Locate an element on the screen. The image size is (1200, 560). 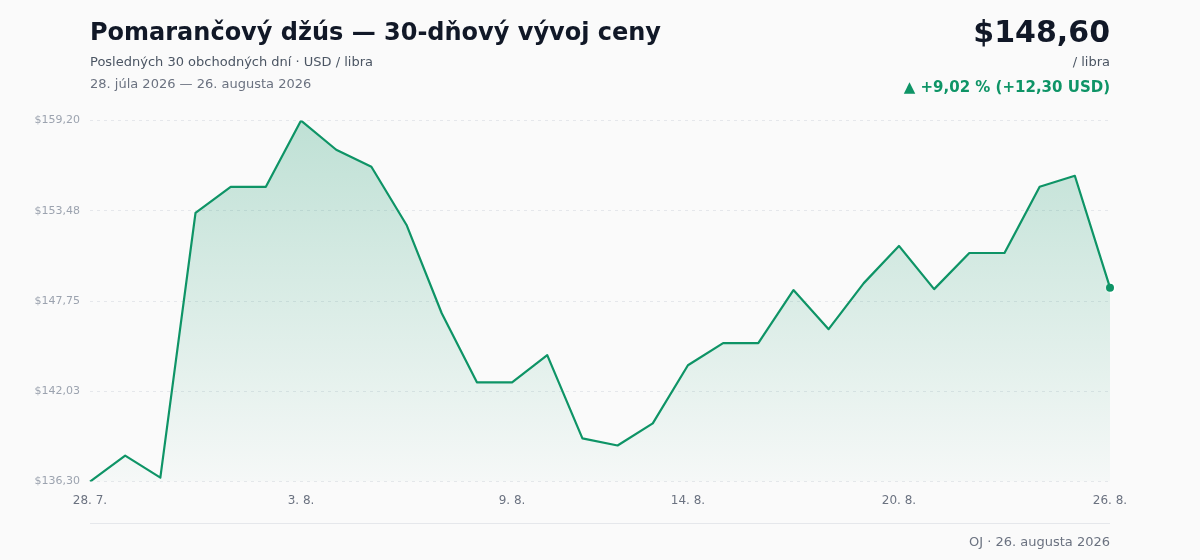
text: $148,60 is located at coordinates (1041, 31).